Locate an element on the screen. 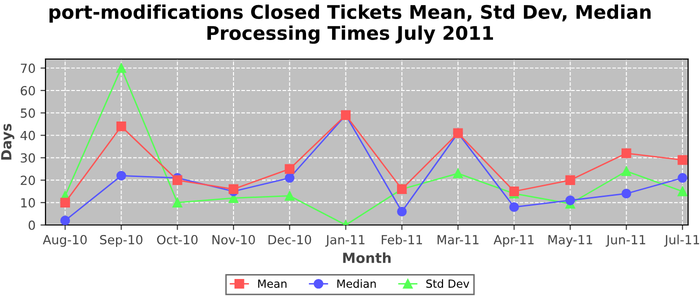  y-tick-label: 50 is located at coordinates (27, 113).